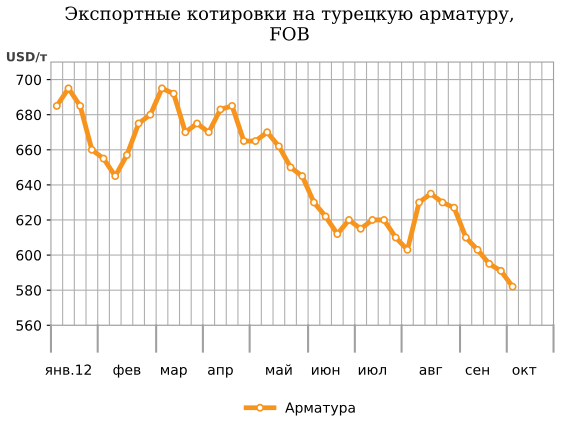 The image size is (579, 428). What do you see at coordinates (28, 185) in the screenshot?
I see `y-tick-label: 640` at bounding box center [28, 185].